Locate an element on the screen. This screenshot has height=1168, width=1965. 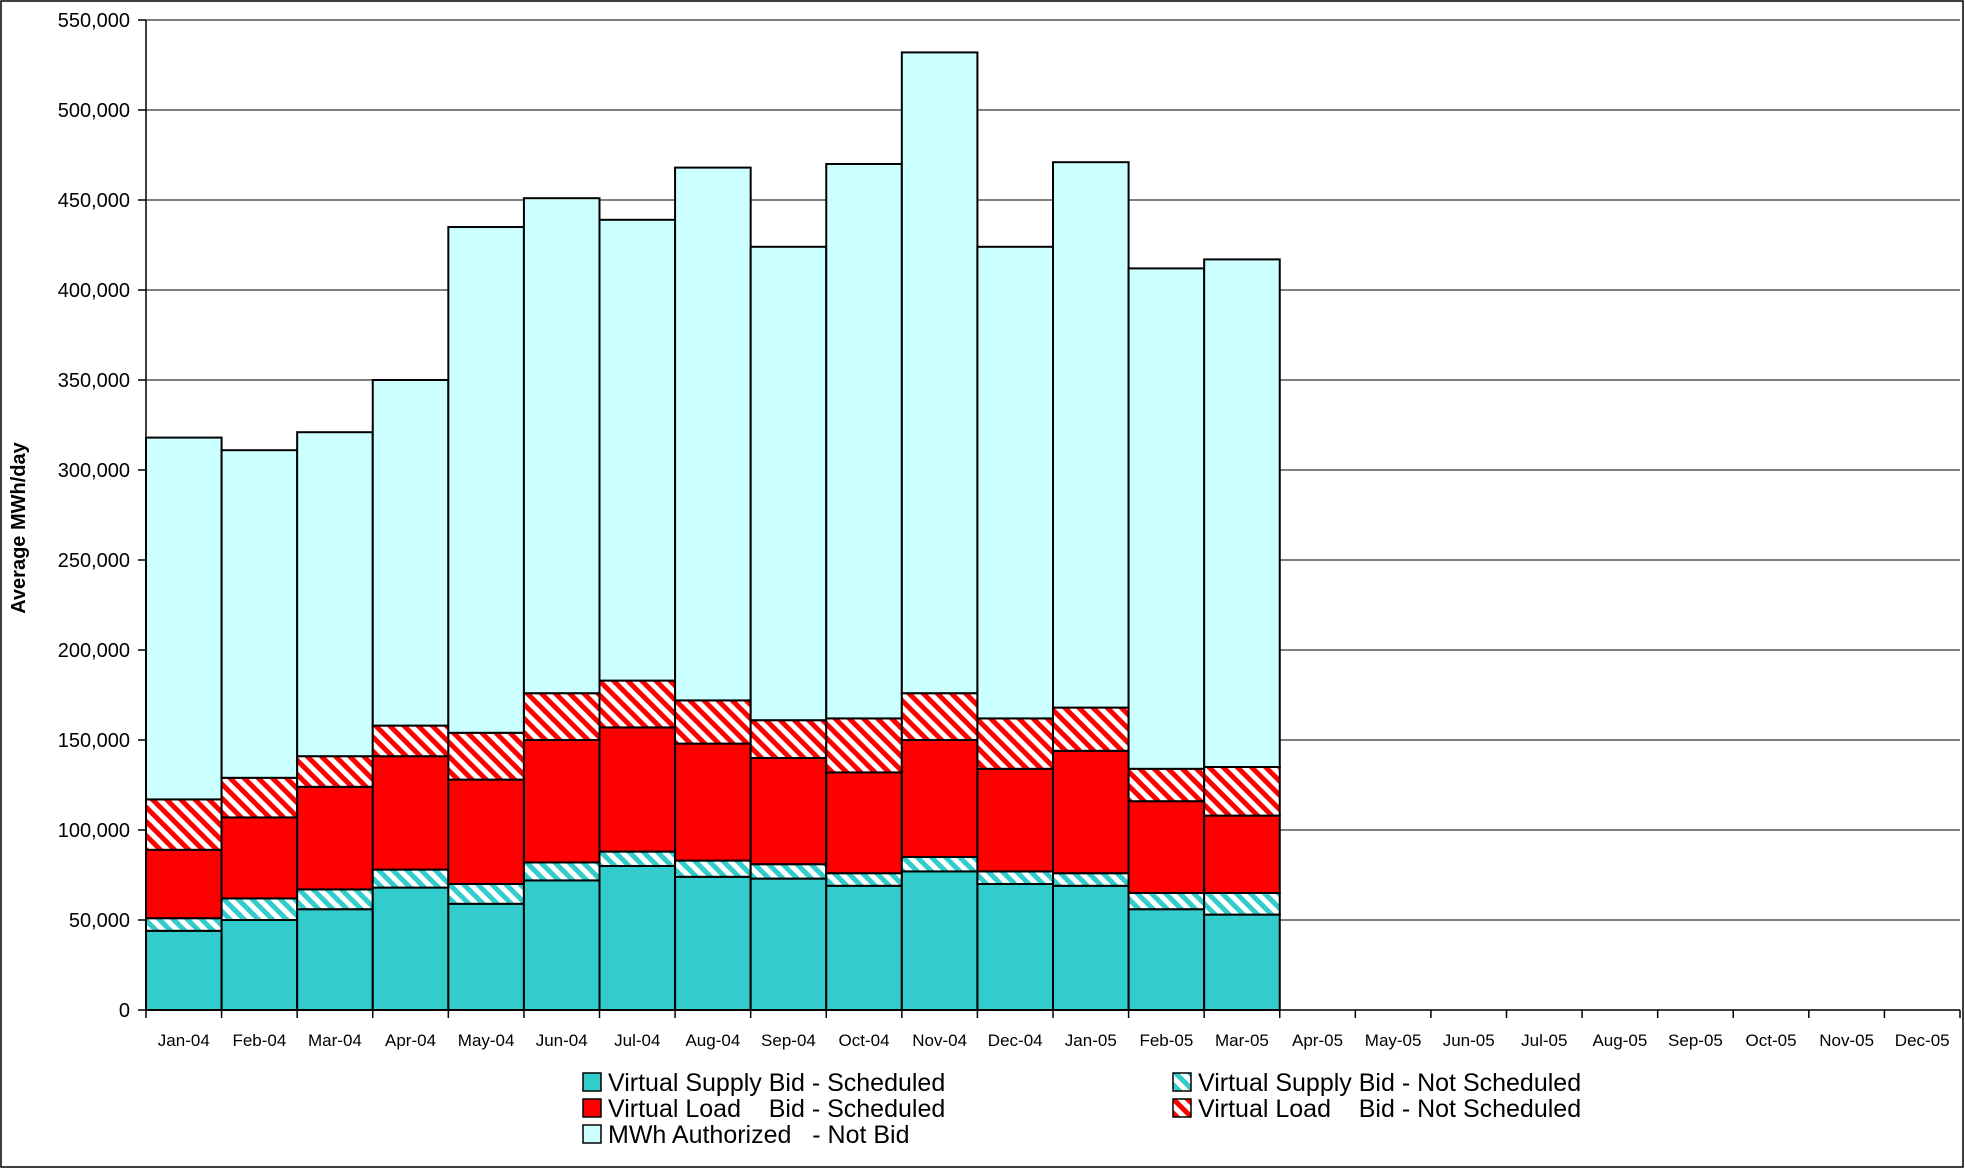
y-tick-label: 250,000 is located at coordinates (94, 561).